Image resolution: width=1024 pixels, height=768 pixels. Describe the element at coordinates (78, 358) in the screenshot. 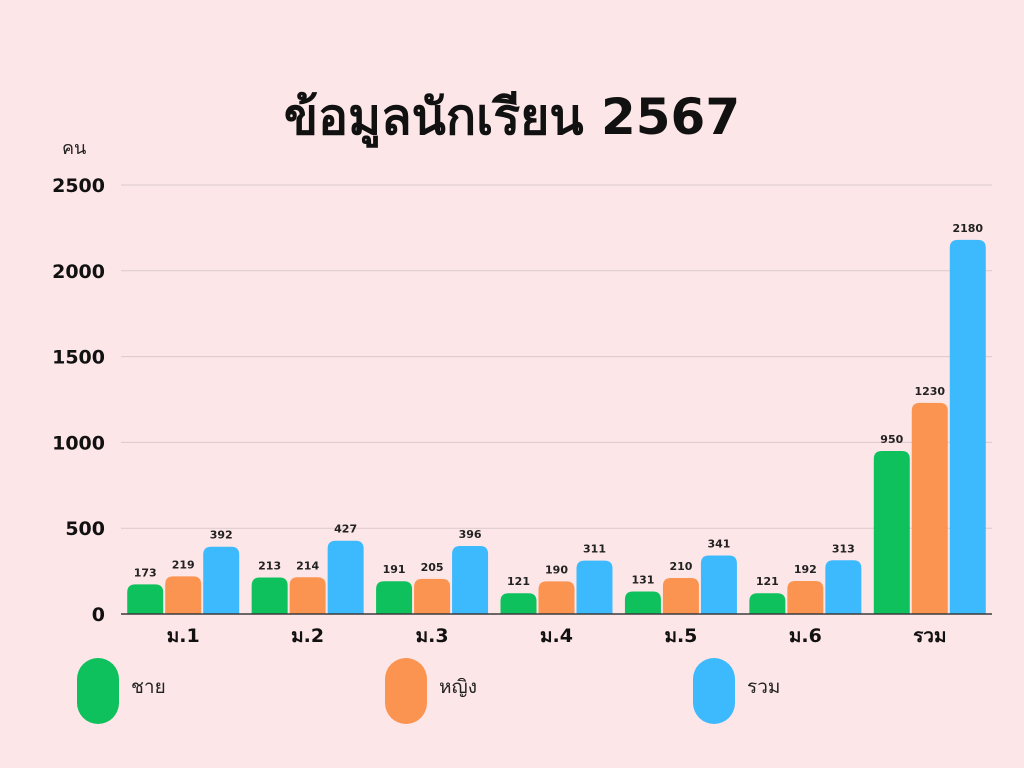

I see `y-tick-label: 1500` at that location.